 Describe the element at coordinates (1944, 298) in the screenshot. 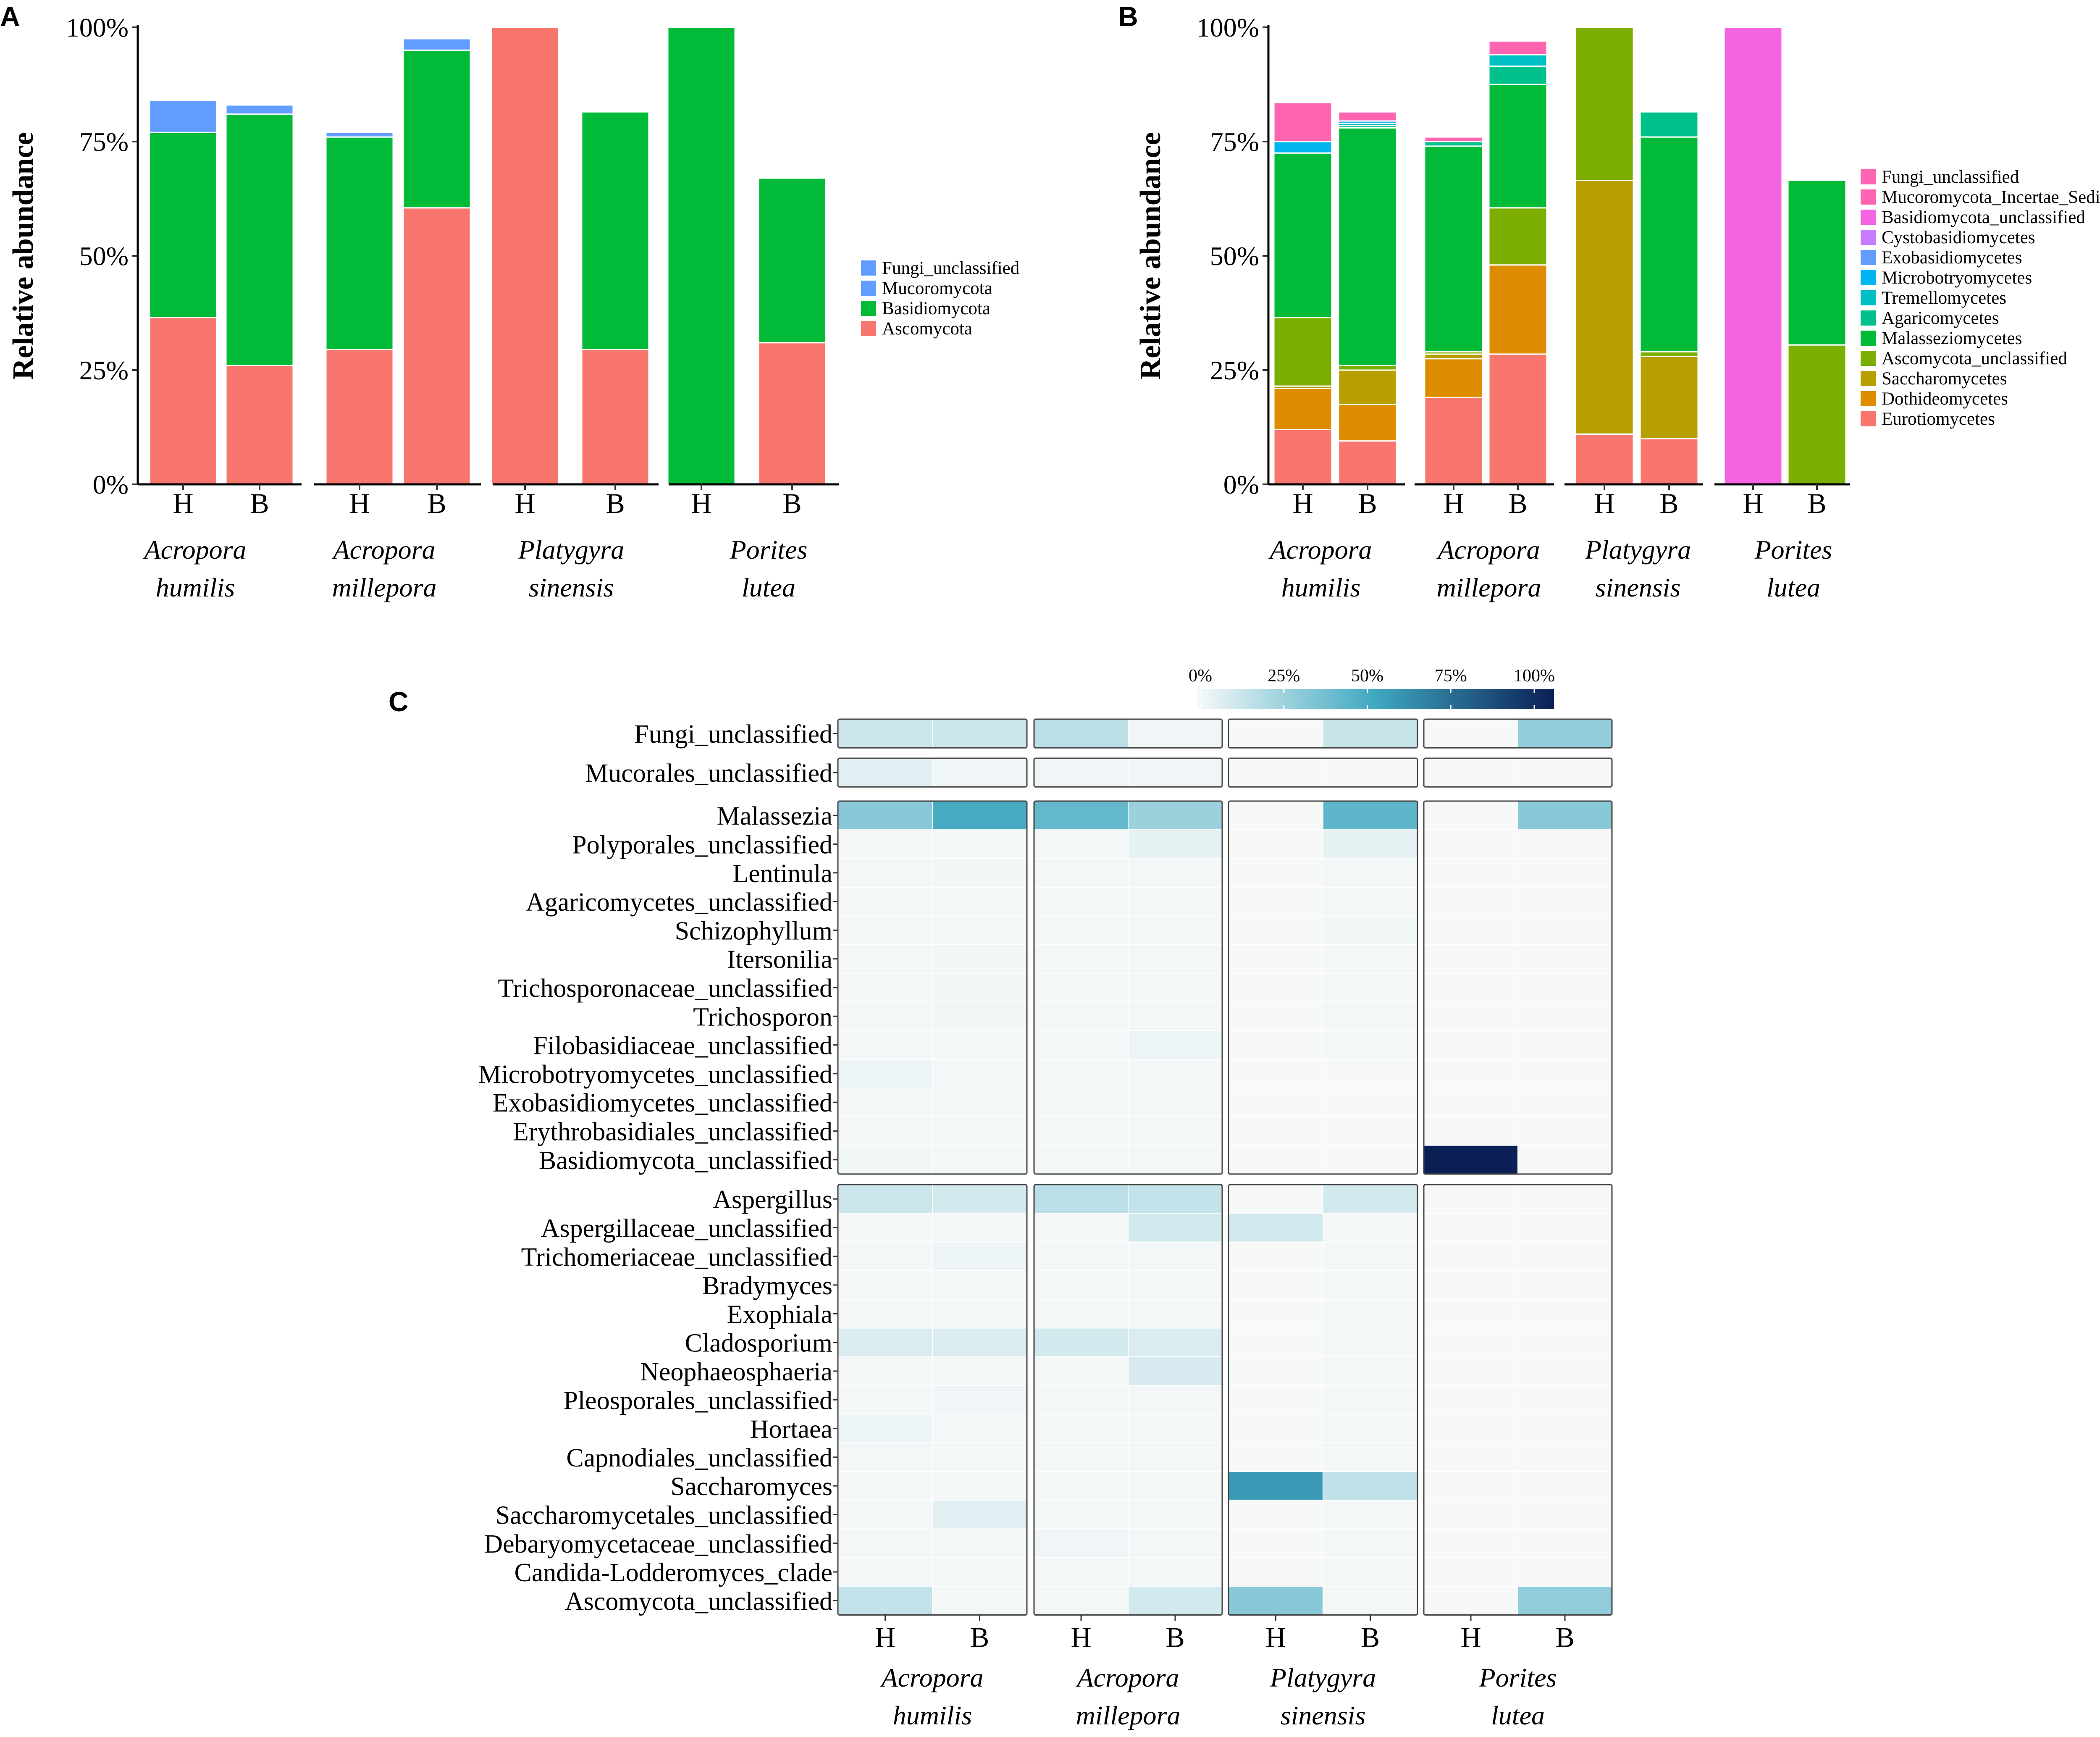

I see `legend-label: Tremellomycetes` at that location.